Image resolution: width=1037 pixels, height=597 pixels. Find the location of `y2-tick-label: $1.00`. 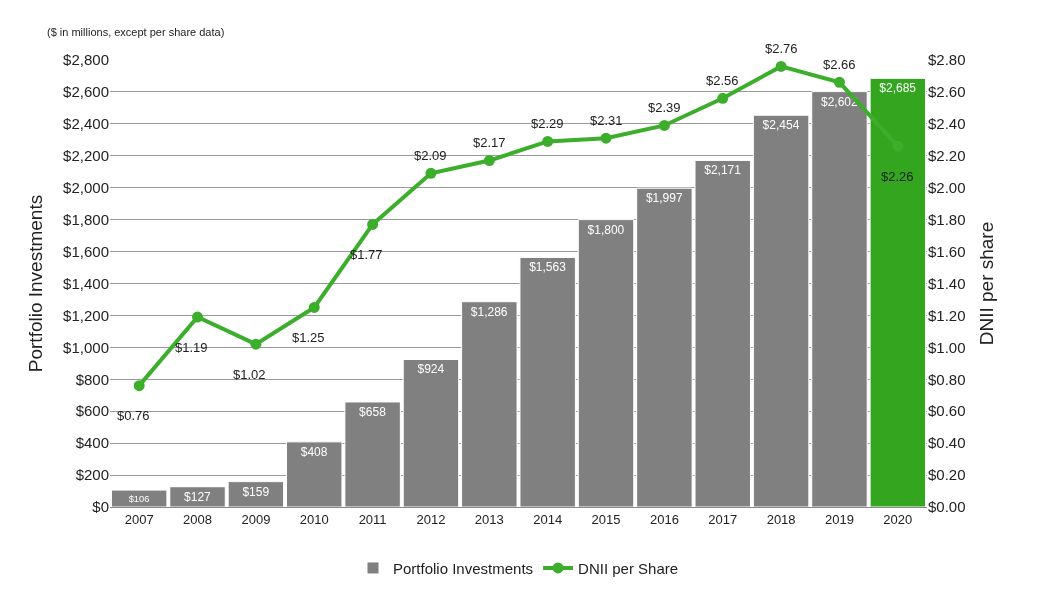

y2-tick-label: $1.00 is located at coordinates (947, 347).